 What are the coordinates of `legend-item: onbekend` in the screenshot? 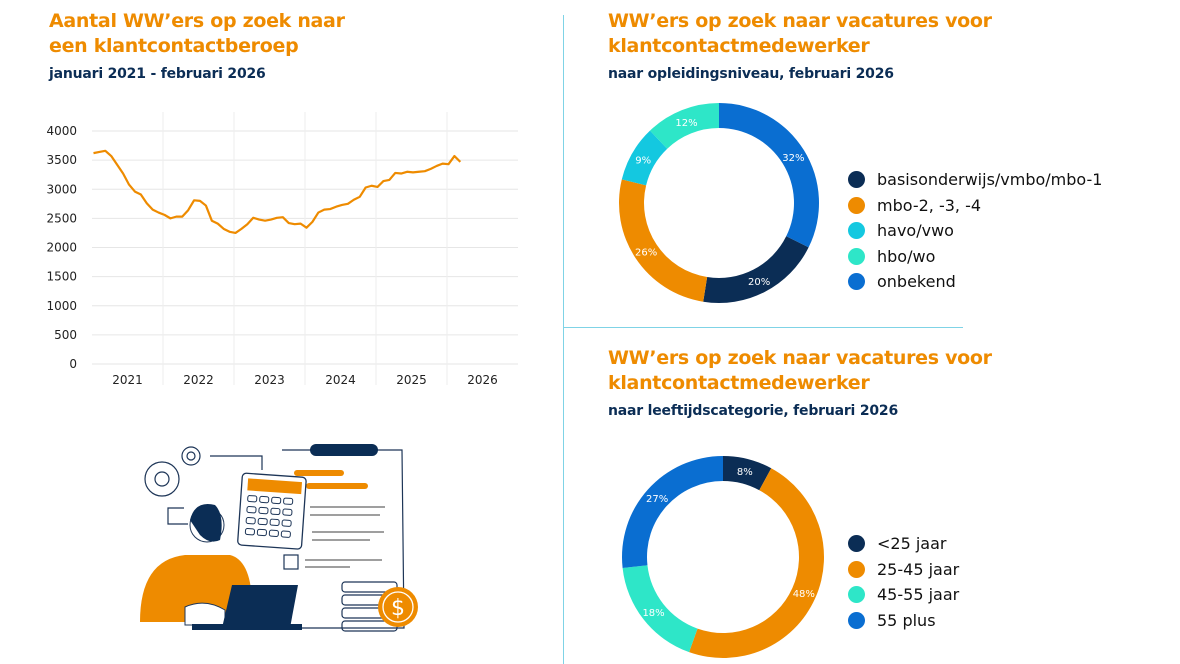 It's located at (975, 282).